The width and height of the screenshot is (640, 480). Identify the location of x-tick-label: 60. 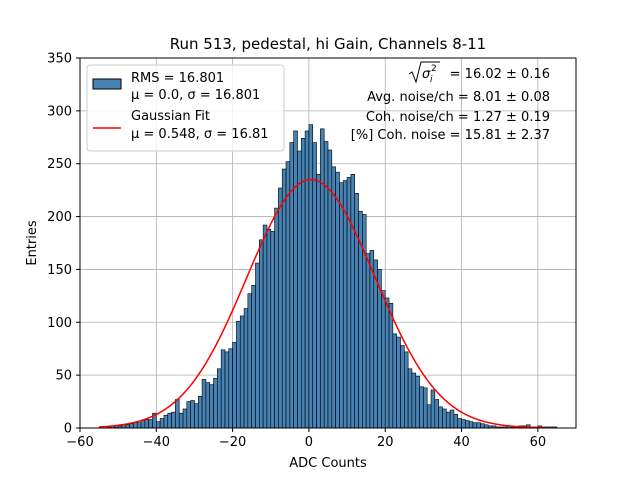
(538, 442).